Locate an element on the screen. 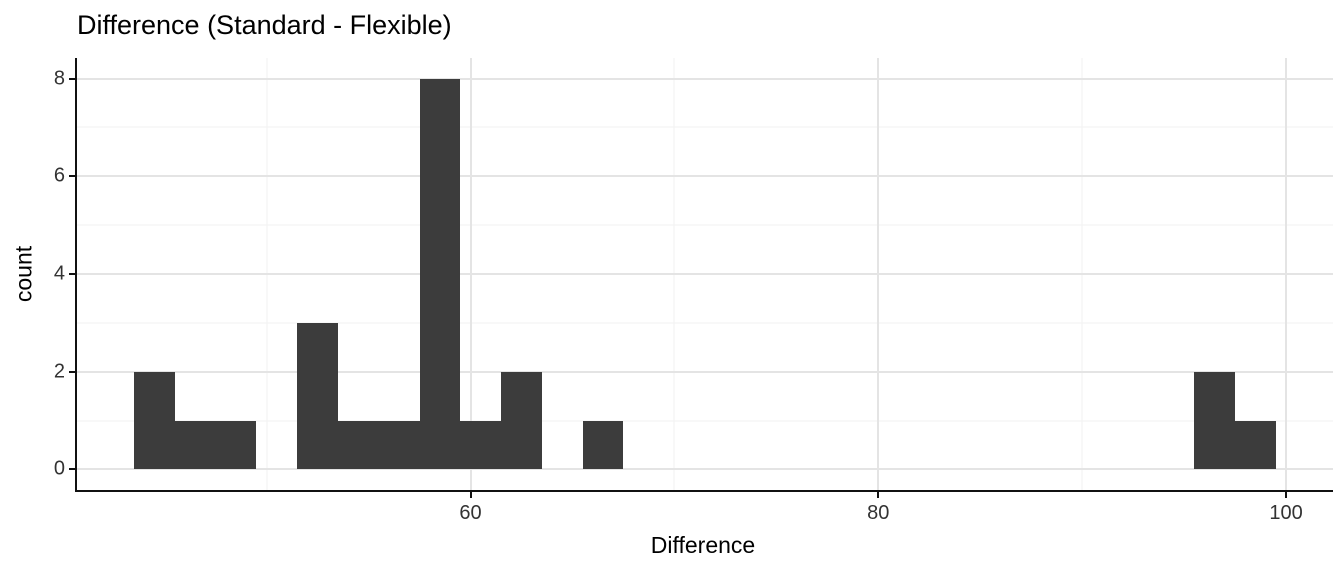  x-axis-label: Difference is located at coordinates (703, 545).